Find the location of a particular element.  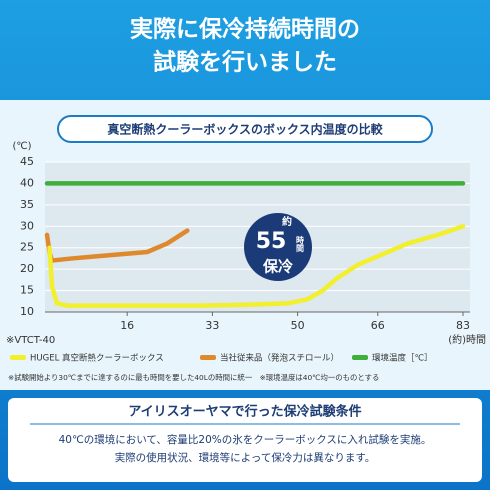

callout-text: 保冷 is located at coordinates (277, 267).